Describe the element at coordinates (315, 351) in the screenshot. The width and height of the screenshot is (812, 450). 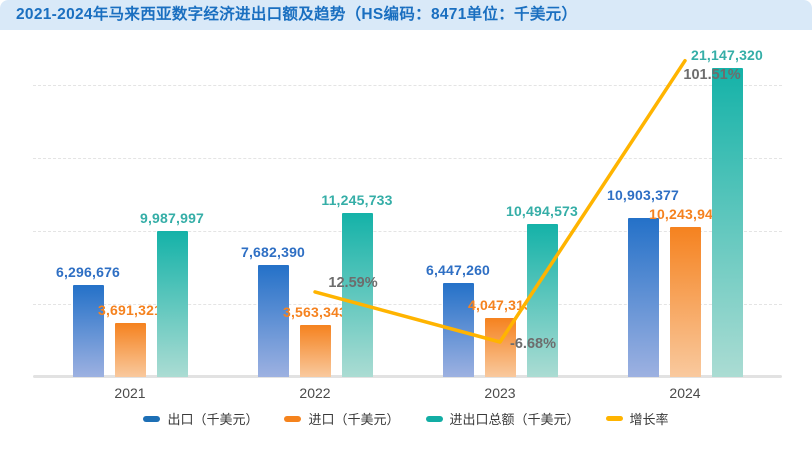
I see `bar-import-2022` at that location.